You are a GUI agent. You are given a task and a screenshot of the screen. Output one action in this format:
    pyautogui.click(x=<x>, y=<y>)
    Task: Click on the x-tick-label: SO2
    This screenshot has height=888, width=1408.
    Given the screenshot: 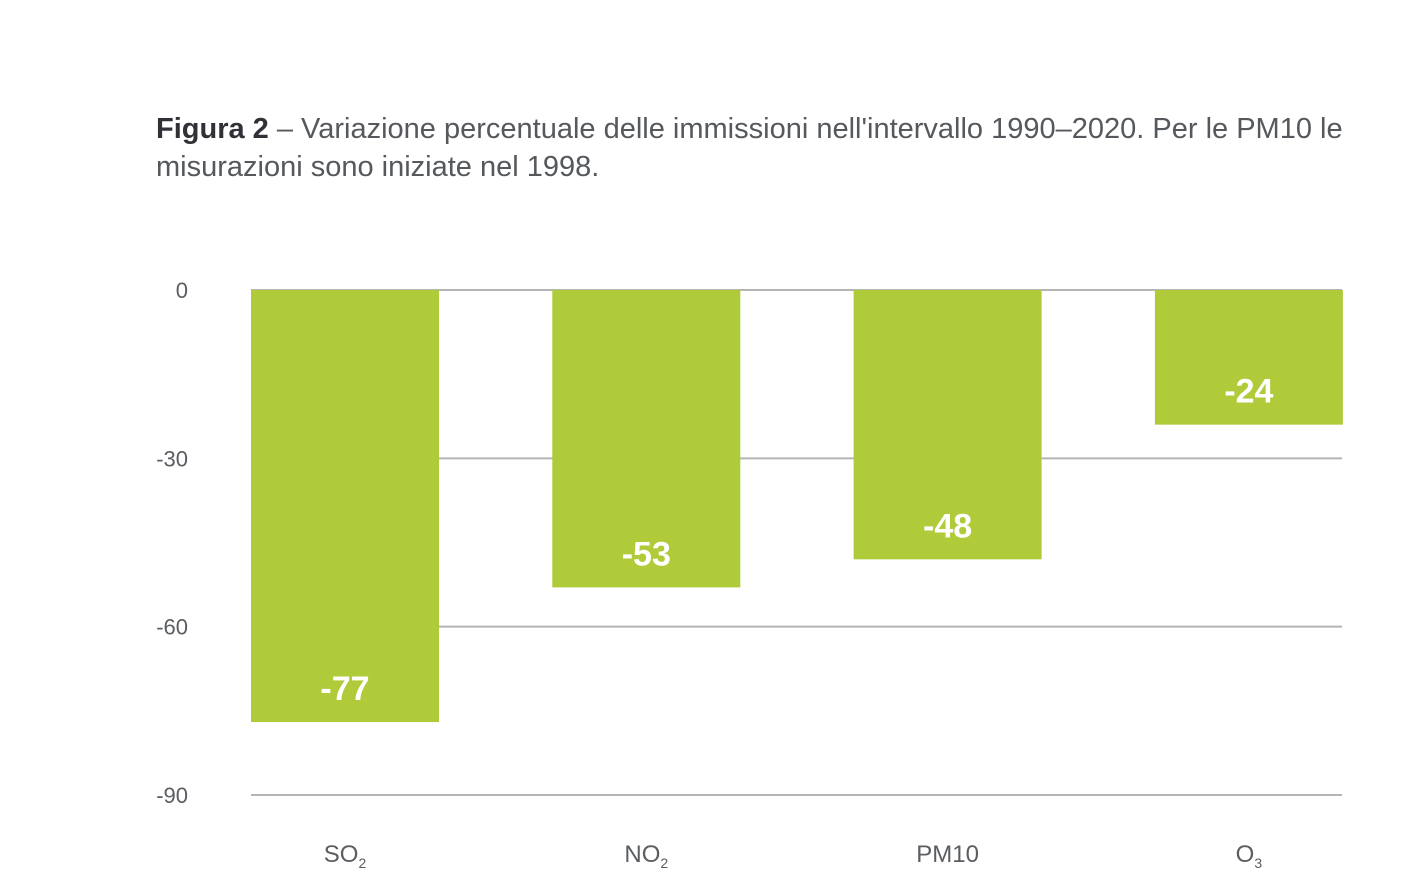 What is the action you would take?
    pyautogui.click(x=345, y=856)
    